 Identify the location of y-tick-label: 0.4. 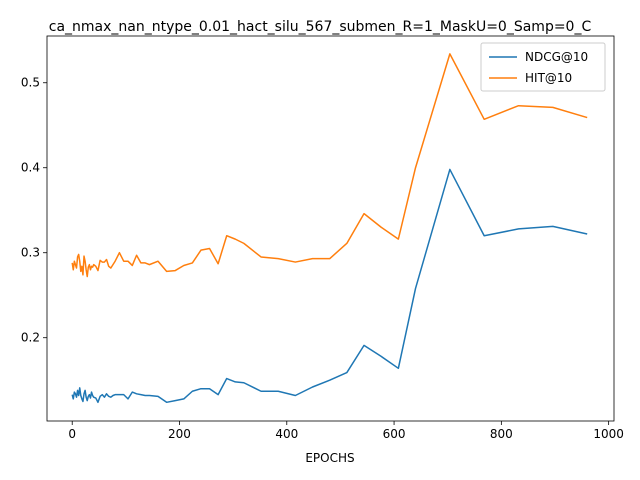
(30, 168).